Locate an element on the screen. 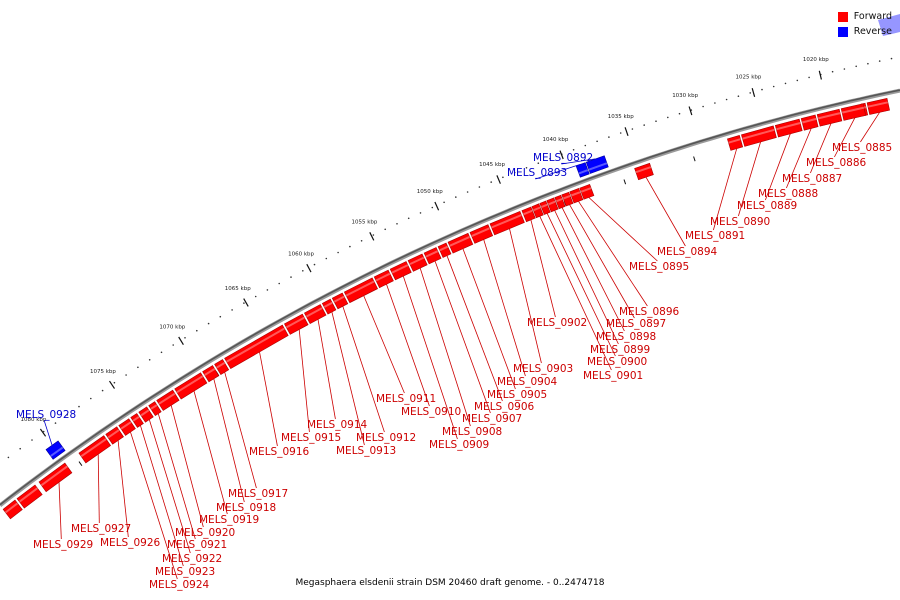 The height and width of the screenshot is (600, 900). gene-label: MELS_0927 is located at coordinates (101, 529).